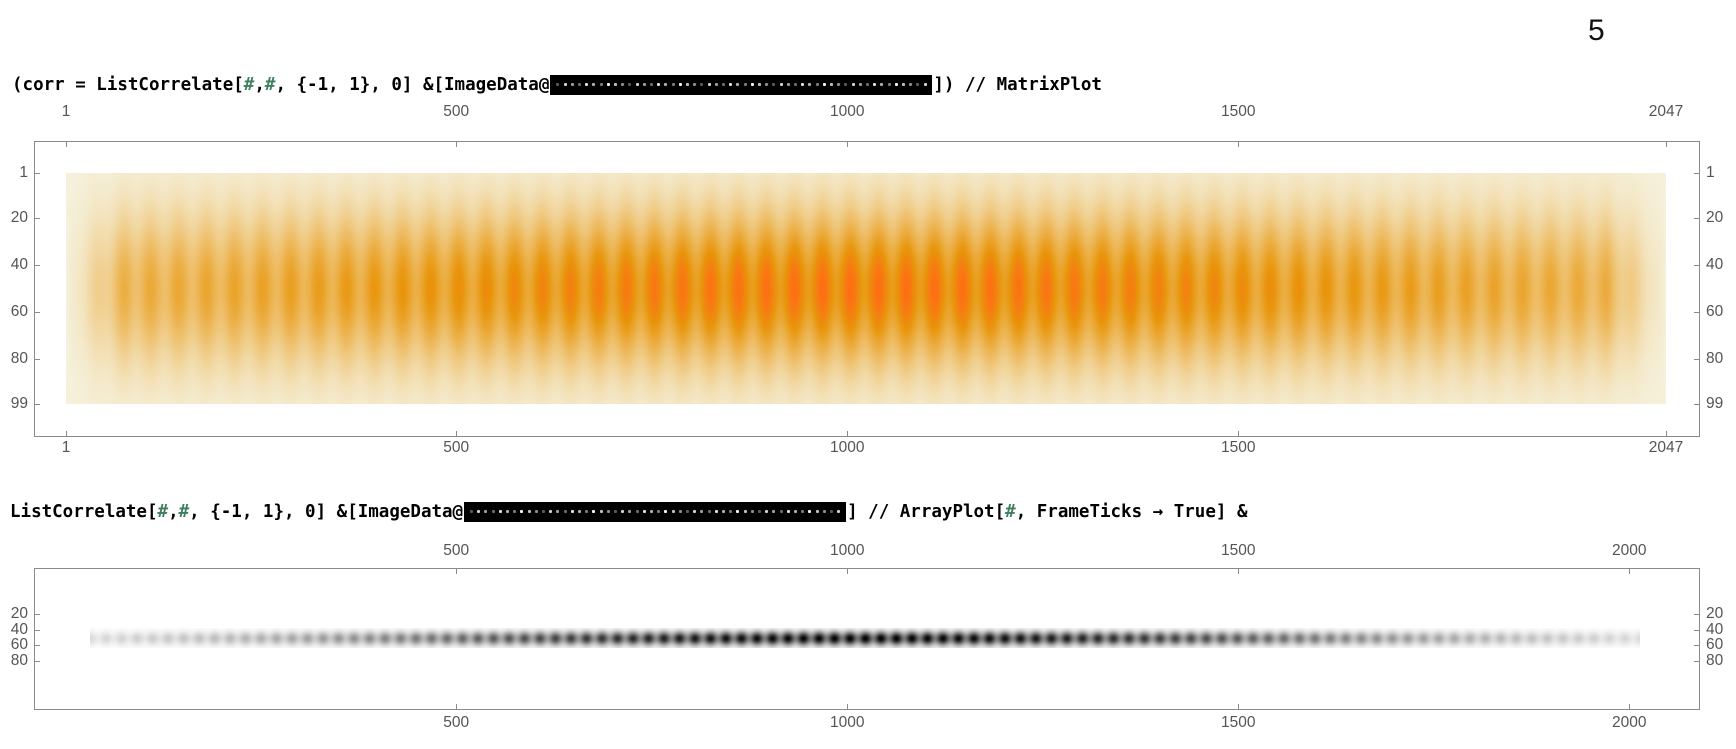  Describe the element at coordinates (1715, 359) in the screenshot. I see `y-tick-label-right: 80` at that location.